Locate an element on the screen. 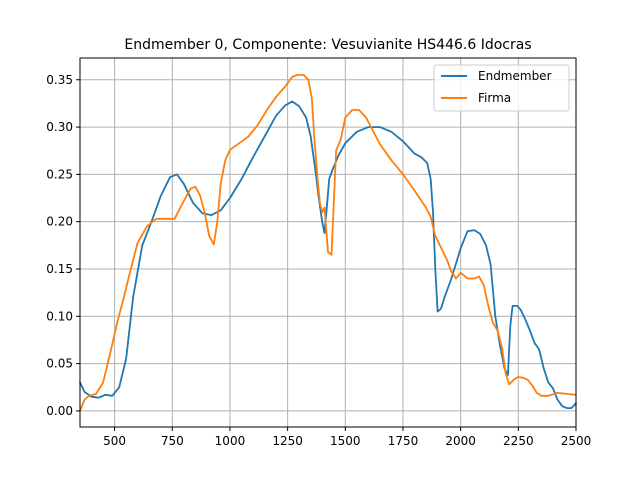 The image size is (640, 480). x-tick-label: 750 is located at coordinates (172, 441).